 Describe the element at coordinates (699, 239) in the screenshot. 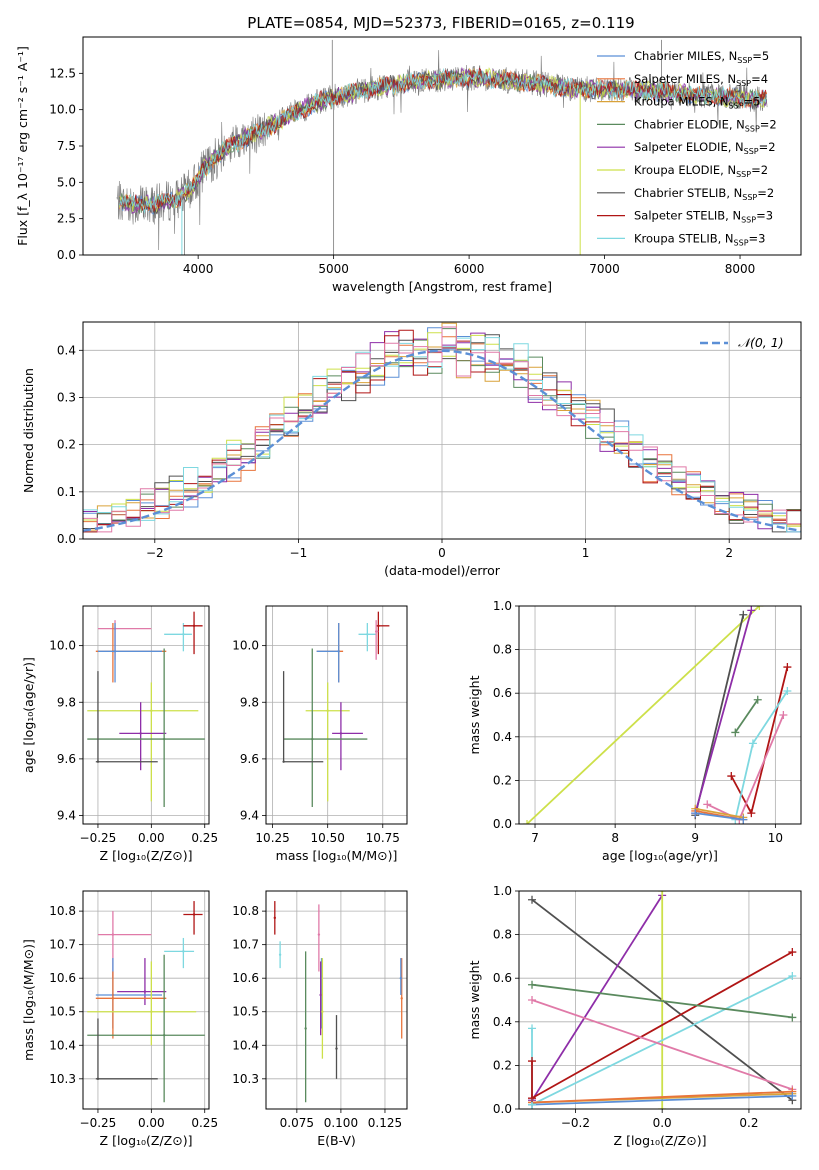

I see `legend-entry: Kroupa STELIB, NSSP=3` at that location.